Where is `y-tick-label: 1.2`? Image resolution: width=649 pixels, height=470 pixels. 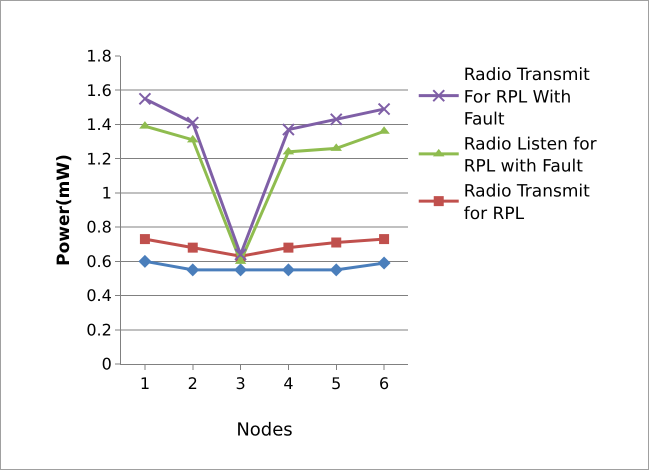 y-tick-label: 1.2 is located at coordinates (99, 158).